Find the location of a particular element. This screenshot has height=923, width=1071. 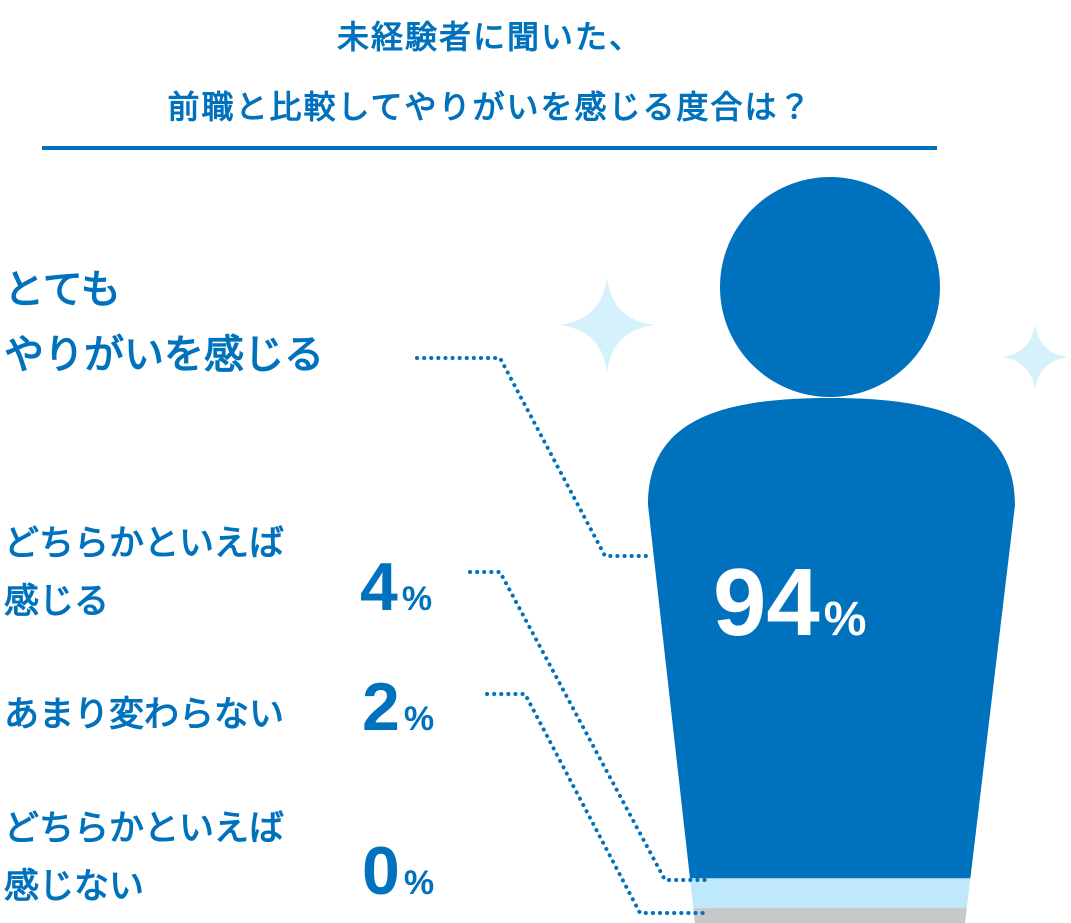

value-label: 94% is located at coordinates (790, 602).